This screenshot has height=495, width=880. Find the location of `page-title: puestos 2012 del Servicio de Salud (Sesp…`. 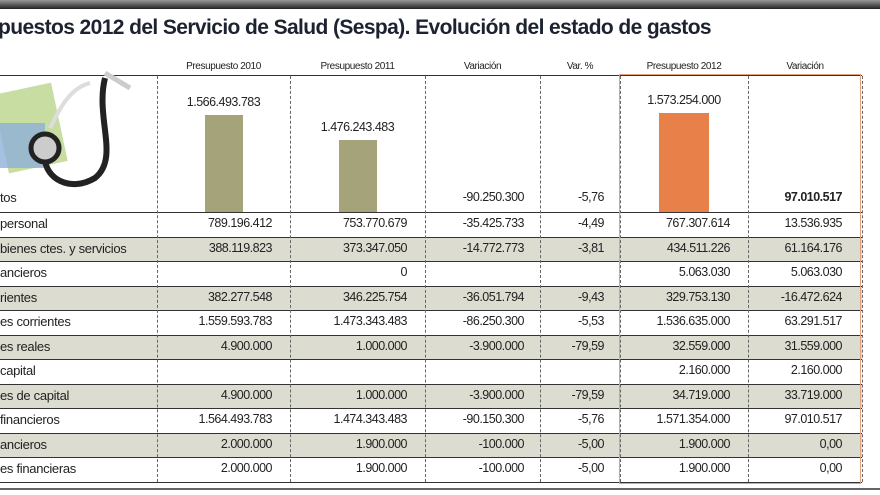

page-title: puestos 2012 del Servicio de Salud (Sesp… is located at coordinates (356, 27).